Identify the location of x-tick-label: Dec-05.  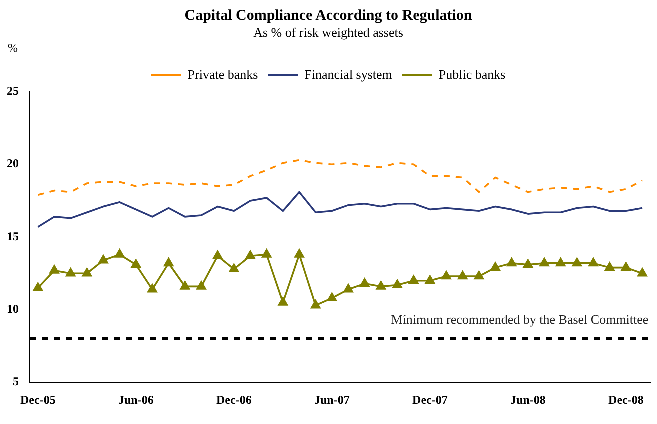
(38, 399).